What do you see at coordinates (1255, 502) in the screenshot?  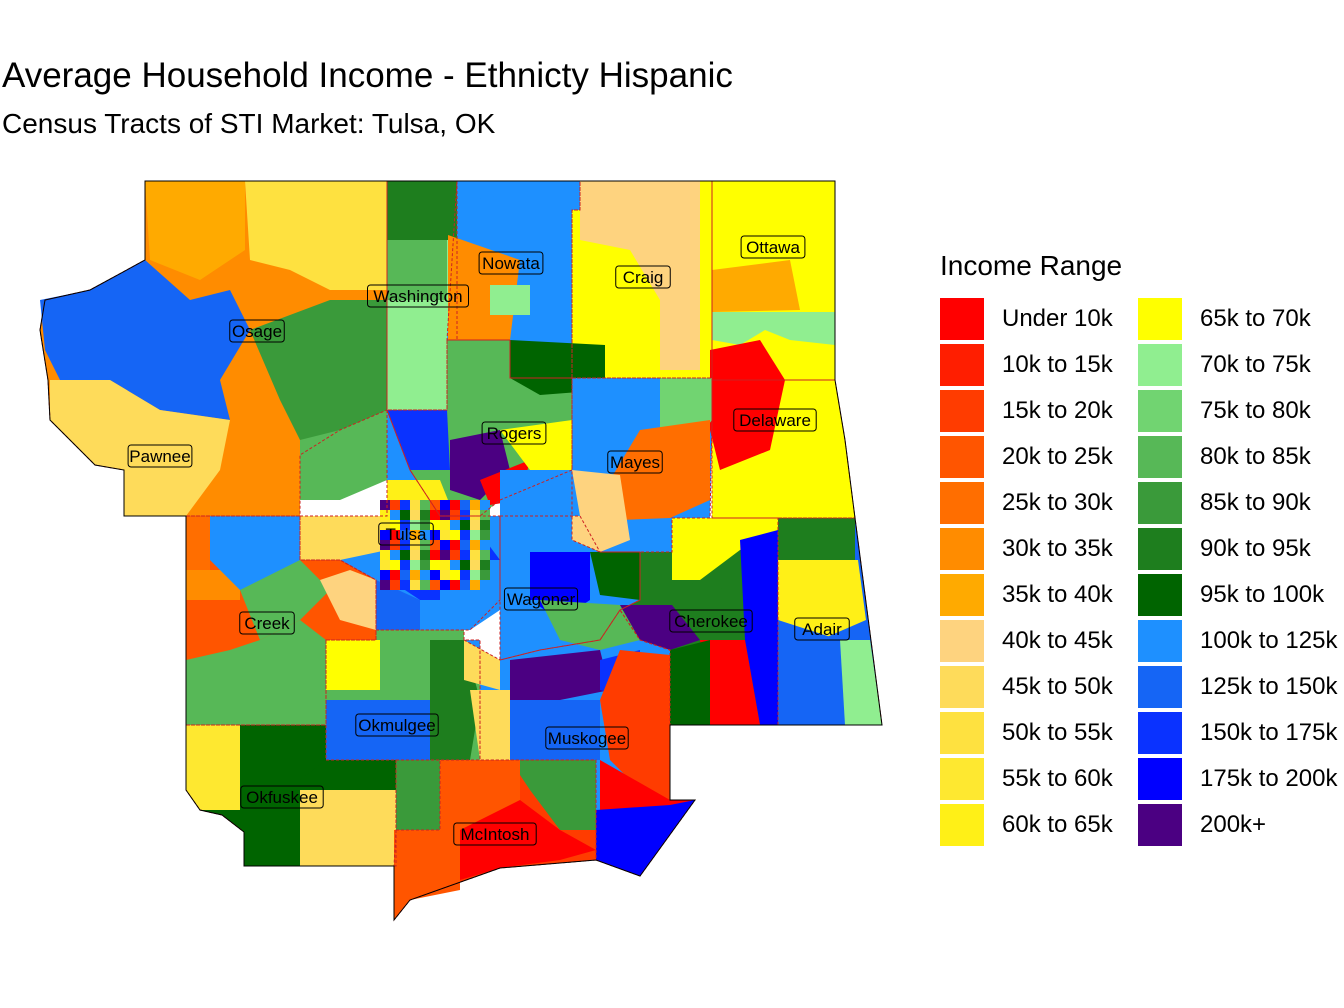 I see `legend-label: 85k to 90k` at bounding box center [1255, 502].